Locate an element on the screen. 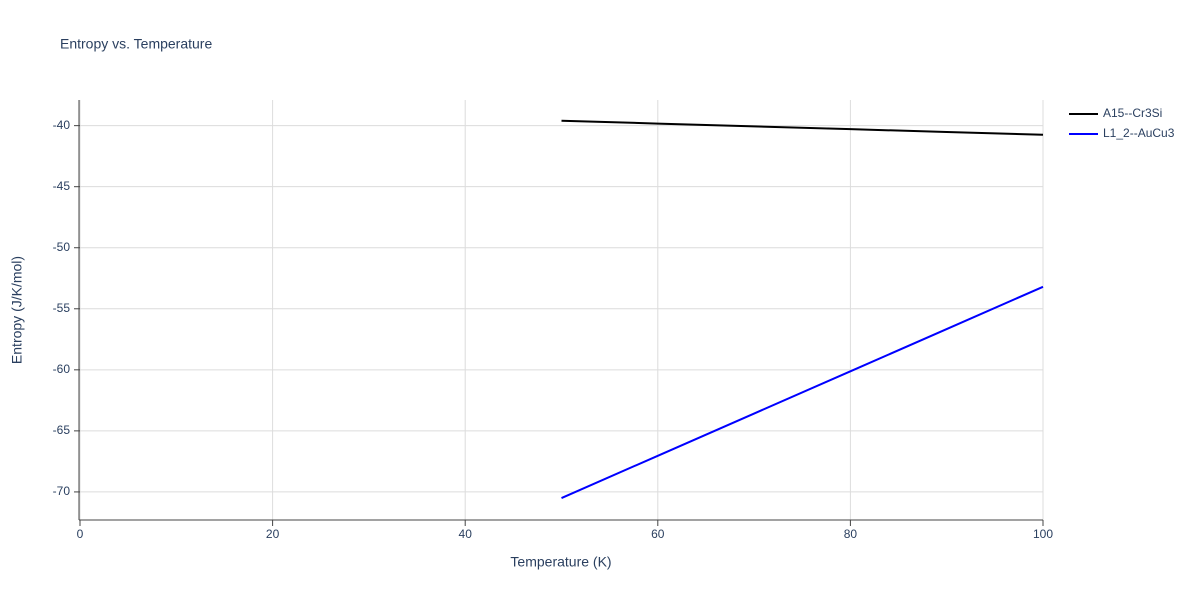 This screenshot has height=600, width=1200. x-tick-label: 60 is located at coordinates (658, 534).